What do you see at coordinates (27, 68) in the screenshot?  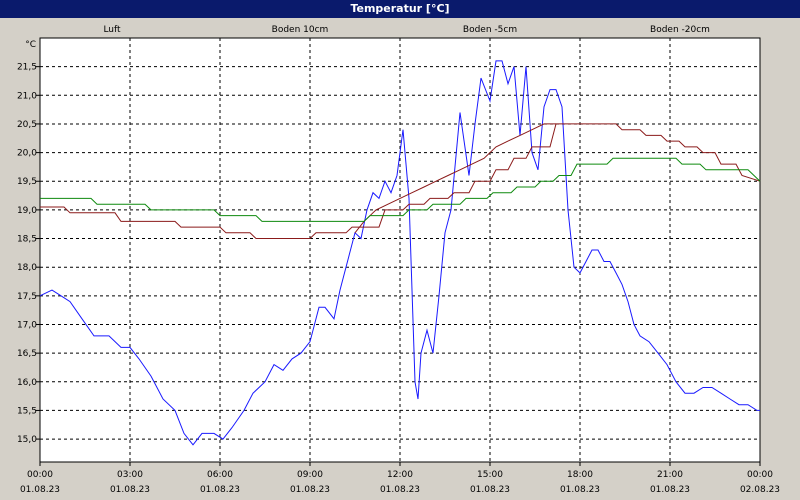 I see `y-tick-label: 21,5` at bounding box center [27, 68].